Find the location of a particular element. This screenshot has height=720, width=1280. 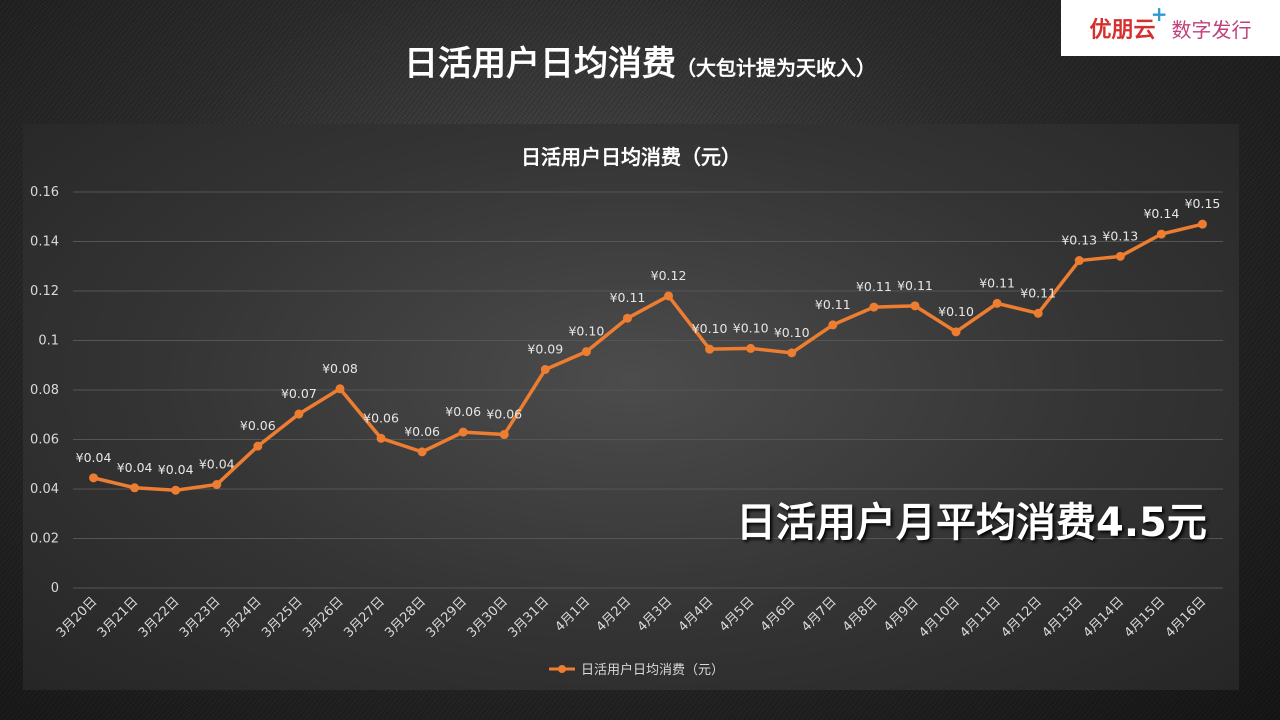

x-tick-label: 3月31日 is located at coordinates (529, 617).